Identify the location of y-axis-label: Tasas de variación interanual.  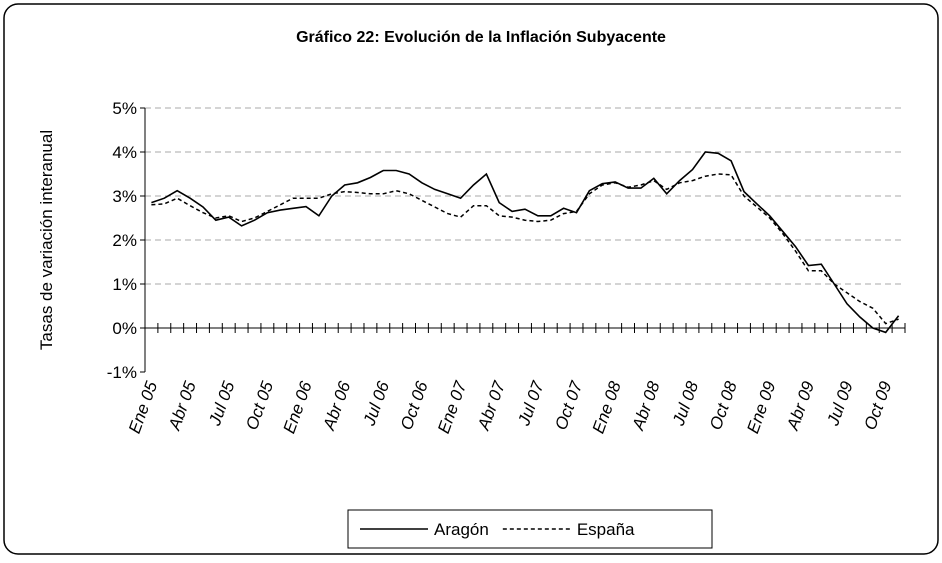
(46, 240).